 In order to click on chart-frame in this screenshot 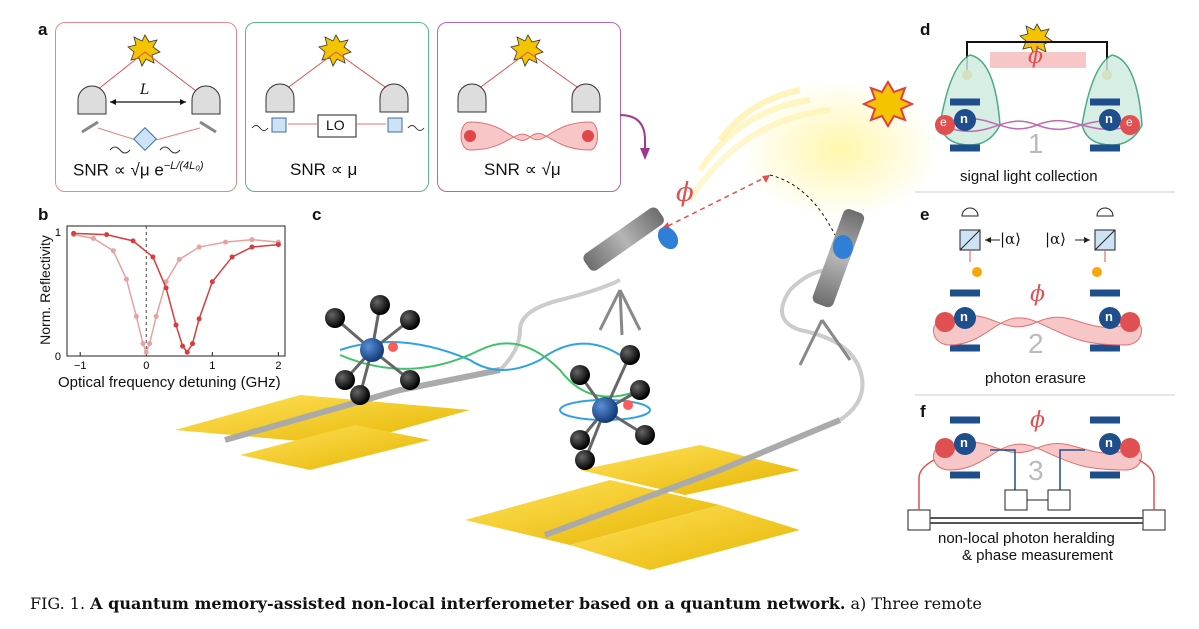, I will do `click(176, 291)`.